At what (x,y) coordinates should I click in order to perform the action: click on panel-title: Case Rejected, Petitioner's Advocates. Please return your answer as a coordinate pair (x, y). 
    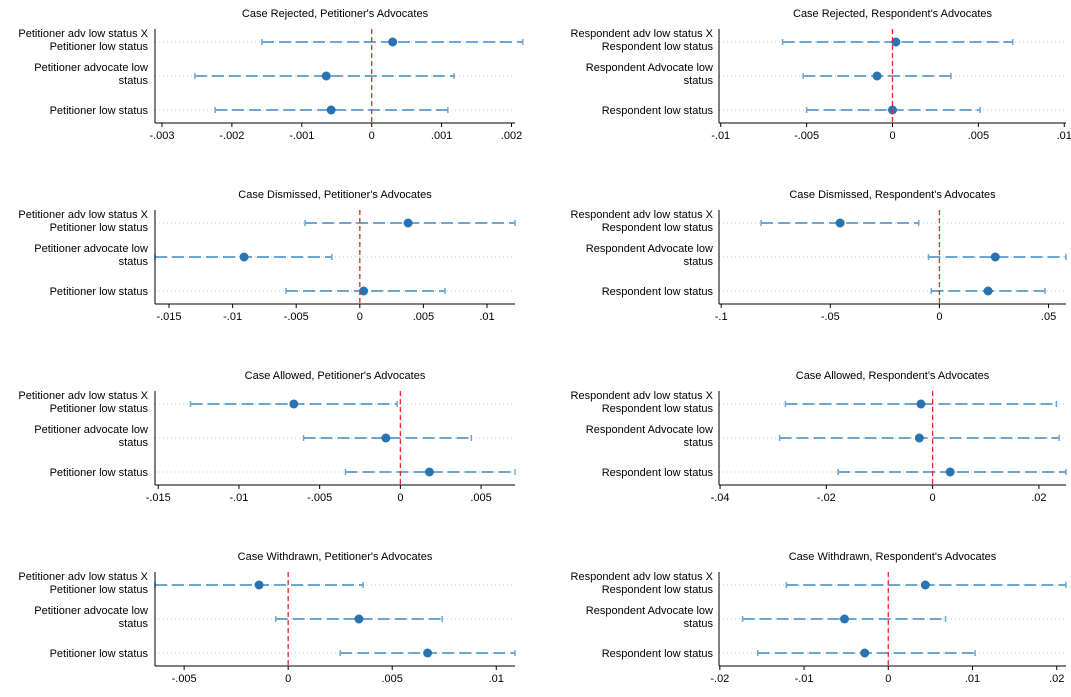
    Looking at the image, I should click on (335, 14).